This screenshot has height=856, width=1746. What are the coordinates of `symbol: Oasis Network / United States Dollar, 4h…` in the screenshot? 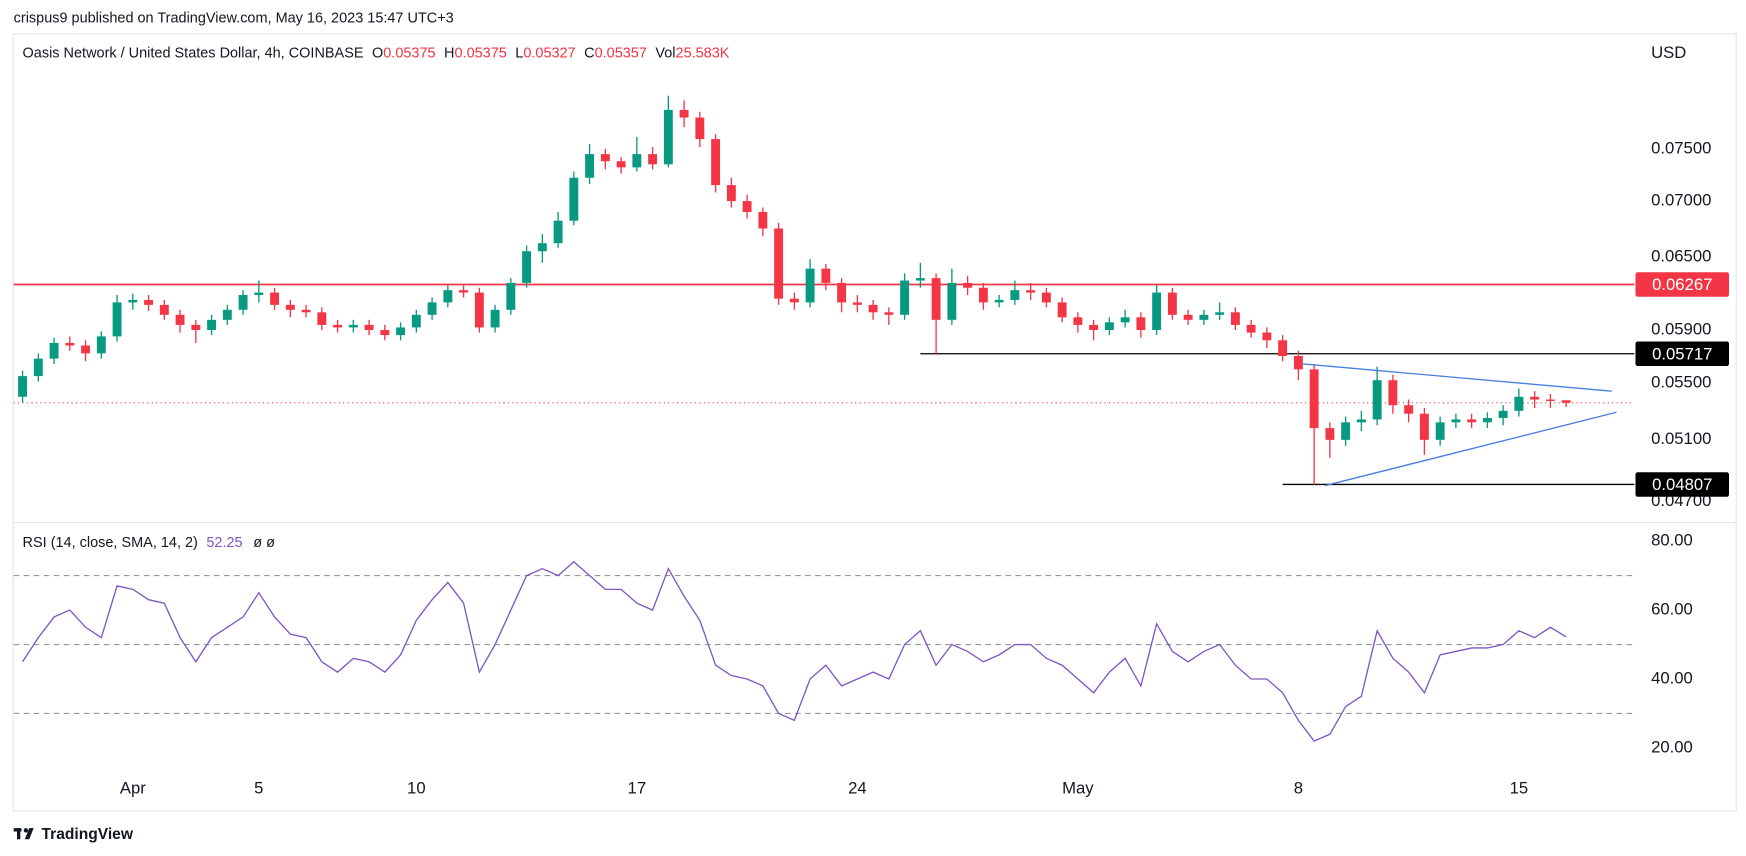 It's located at (193, 53).